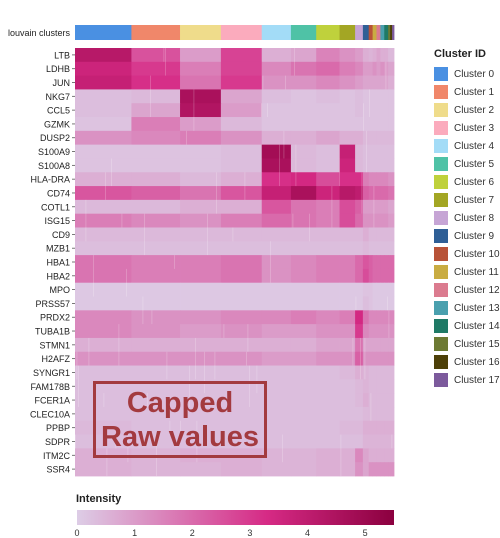 This screenshot has width=500, height=538. I want to click on gene-label: LTB, so click(62, 55).